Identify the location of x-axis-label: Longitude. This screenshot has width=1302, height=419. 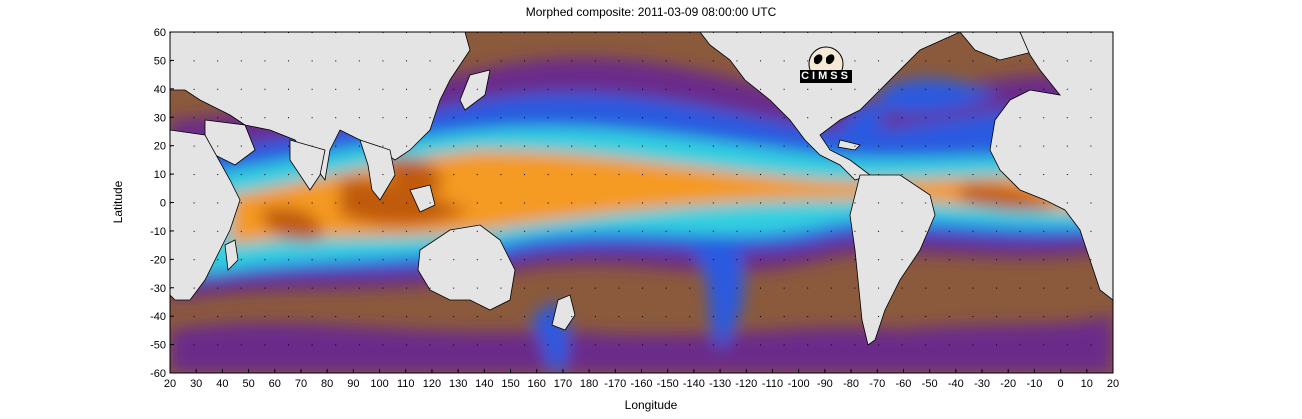
(651, 405).